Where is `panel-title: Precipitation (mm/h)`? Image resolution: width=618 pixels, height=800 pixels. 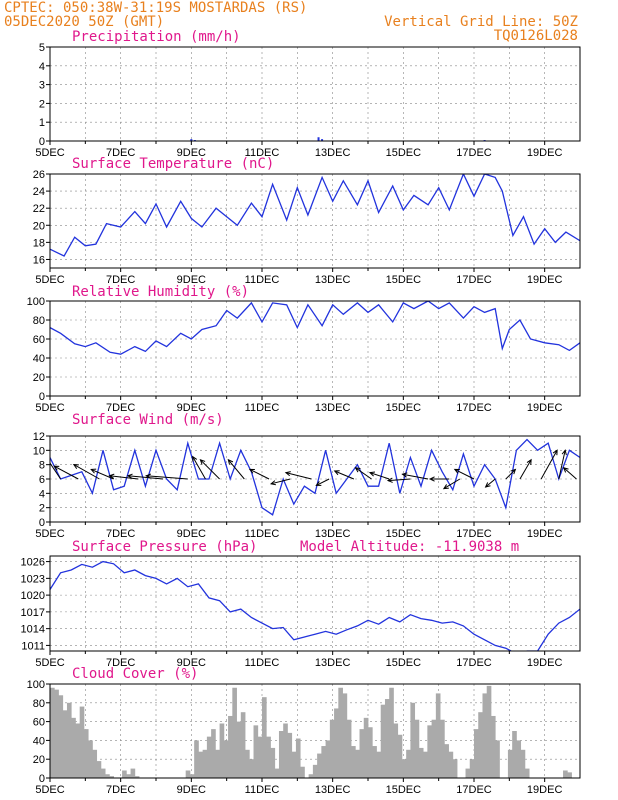 panel-title: Precipitation (mm/h) is located at coordinates (156, 37).